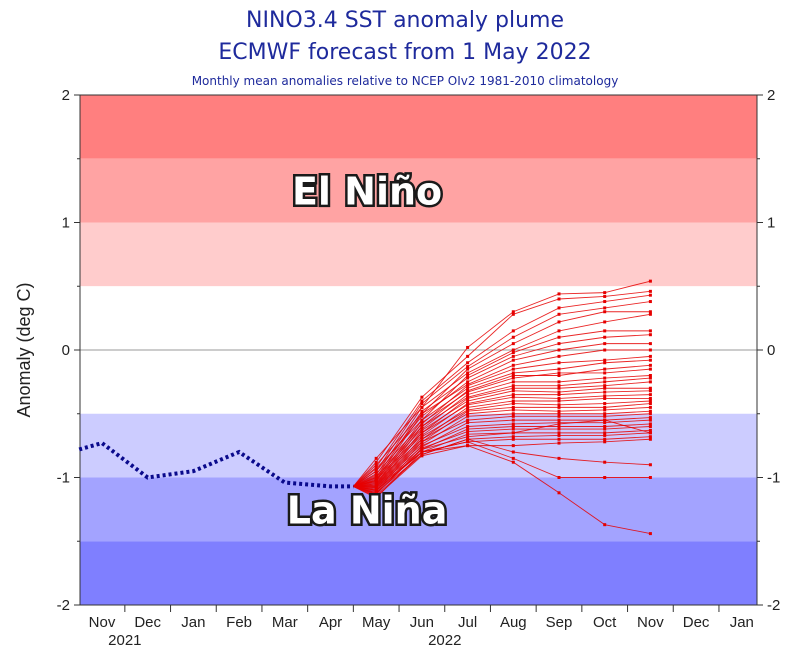  I want to click on y-tick-label-right: 0, so click(771, 350).